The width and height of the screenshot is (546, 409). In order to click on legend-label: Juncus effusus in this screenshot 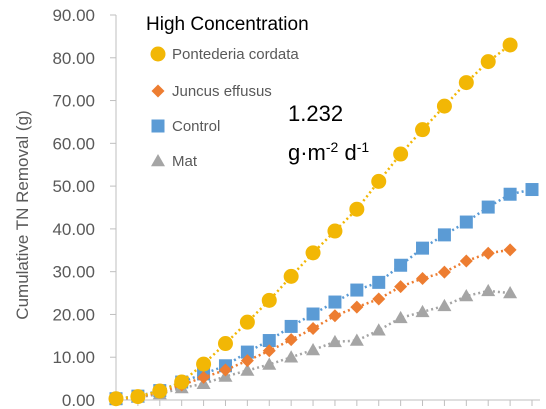, I will do `click(222, 91)`.